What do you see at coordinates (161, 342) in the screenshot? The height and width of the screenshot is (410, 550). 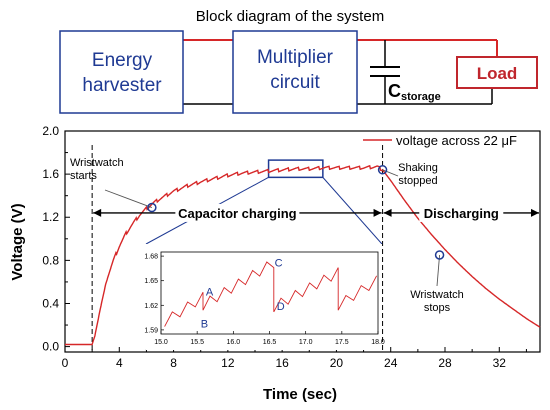 I see `inset-x-tick-label: 15.0` at bounding box center [161, 342].